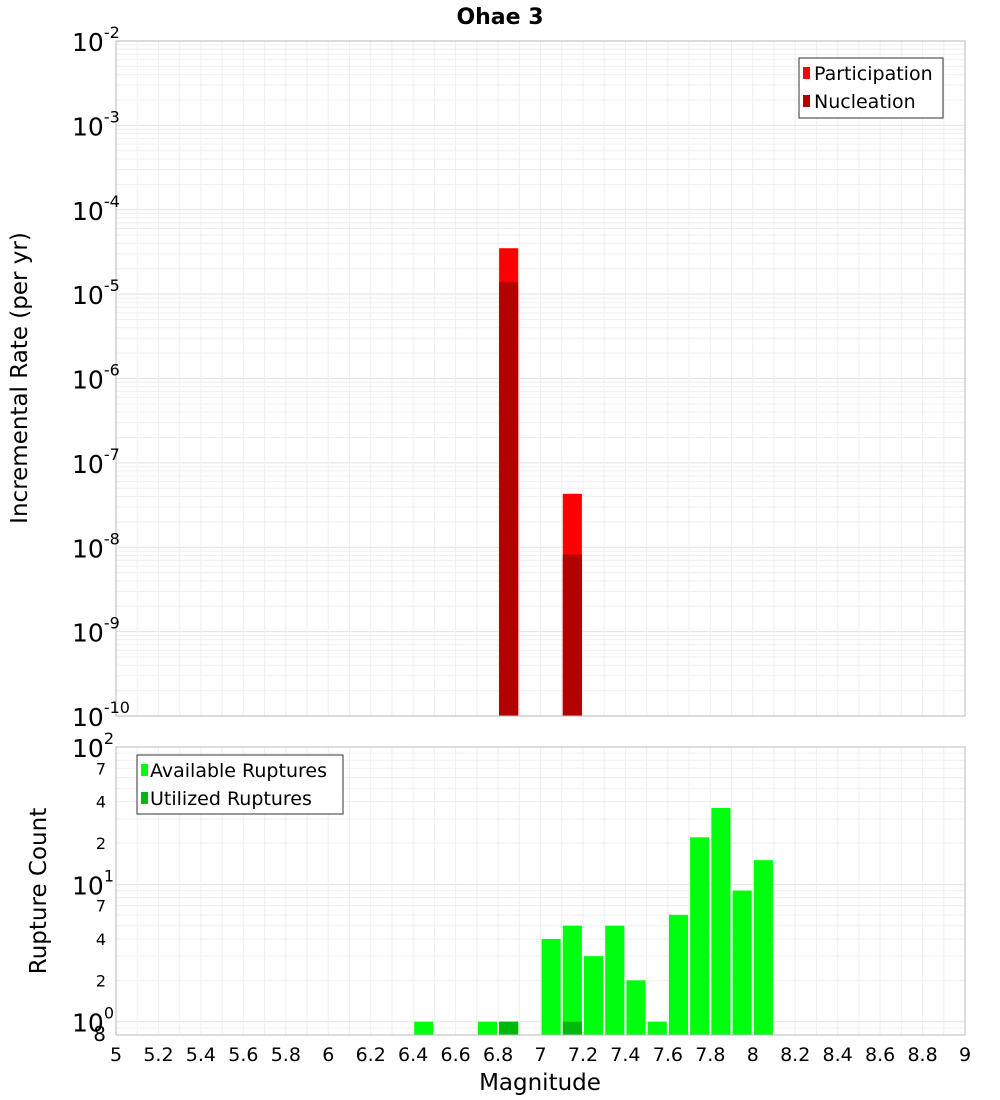 This screenshot has height=1100, width=1000. Describe the element at coordinates (540, 482) in the screenshot. I see `top-plot-bars` at that location.